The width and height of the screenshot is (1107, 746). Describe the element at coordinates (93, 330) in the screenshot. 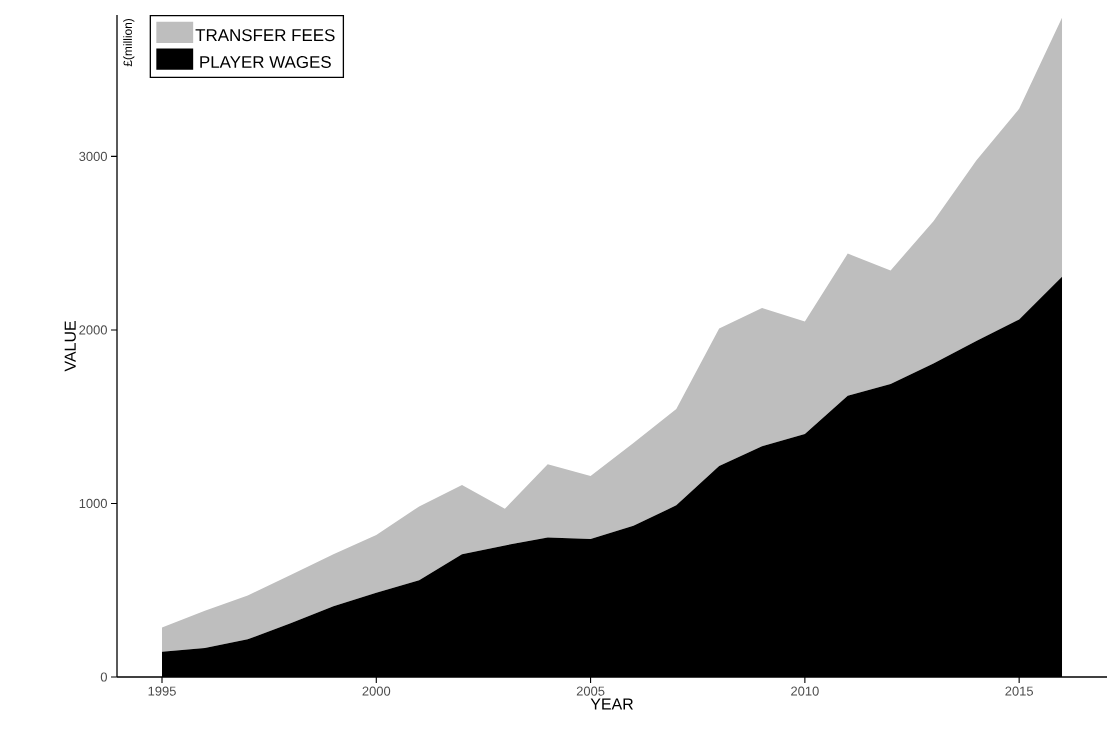

I see `y-tick-label: 2000` at that location.